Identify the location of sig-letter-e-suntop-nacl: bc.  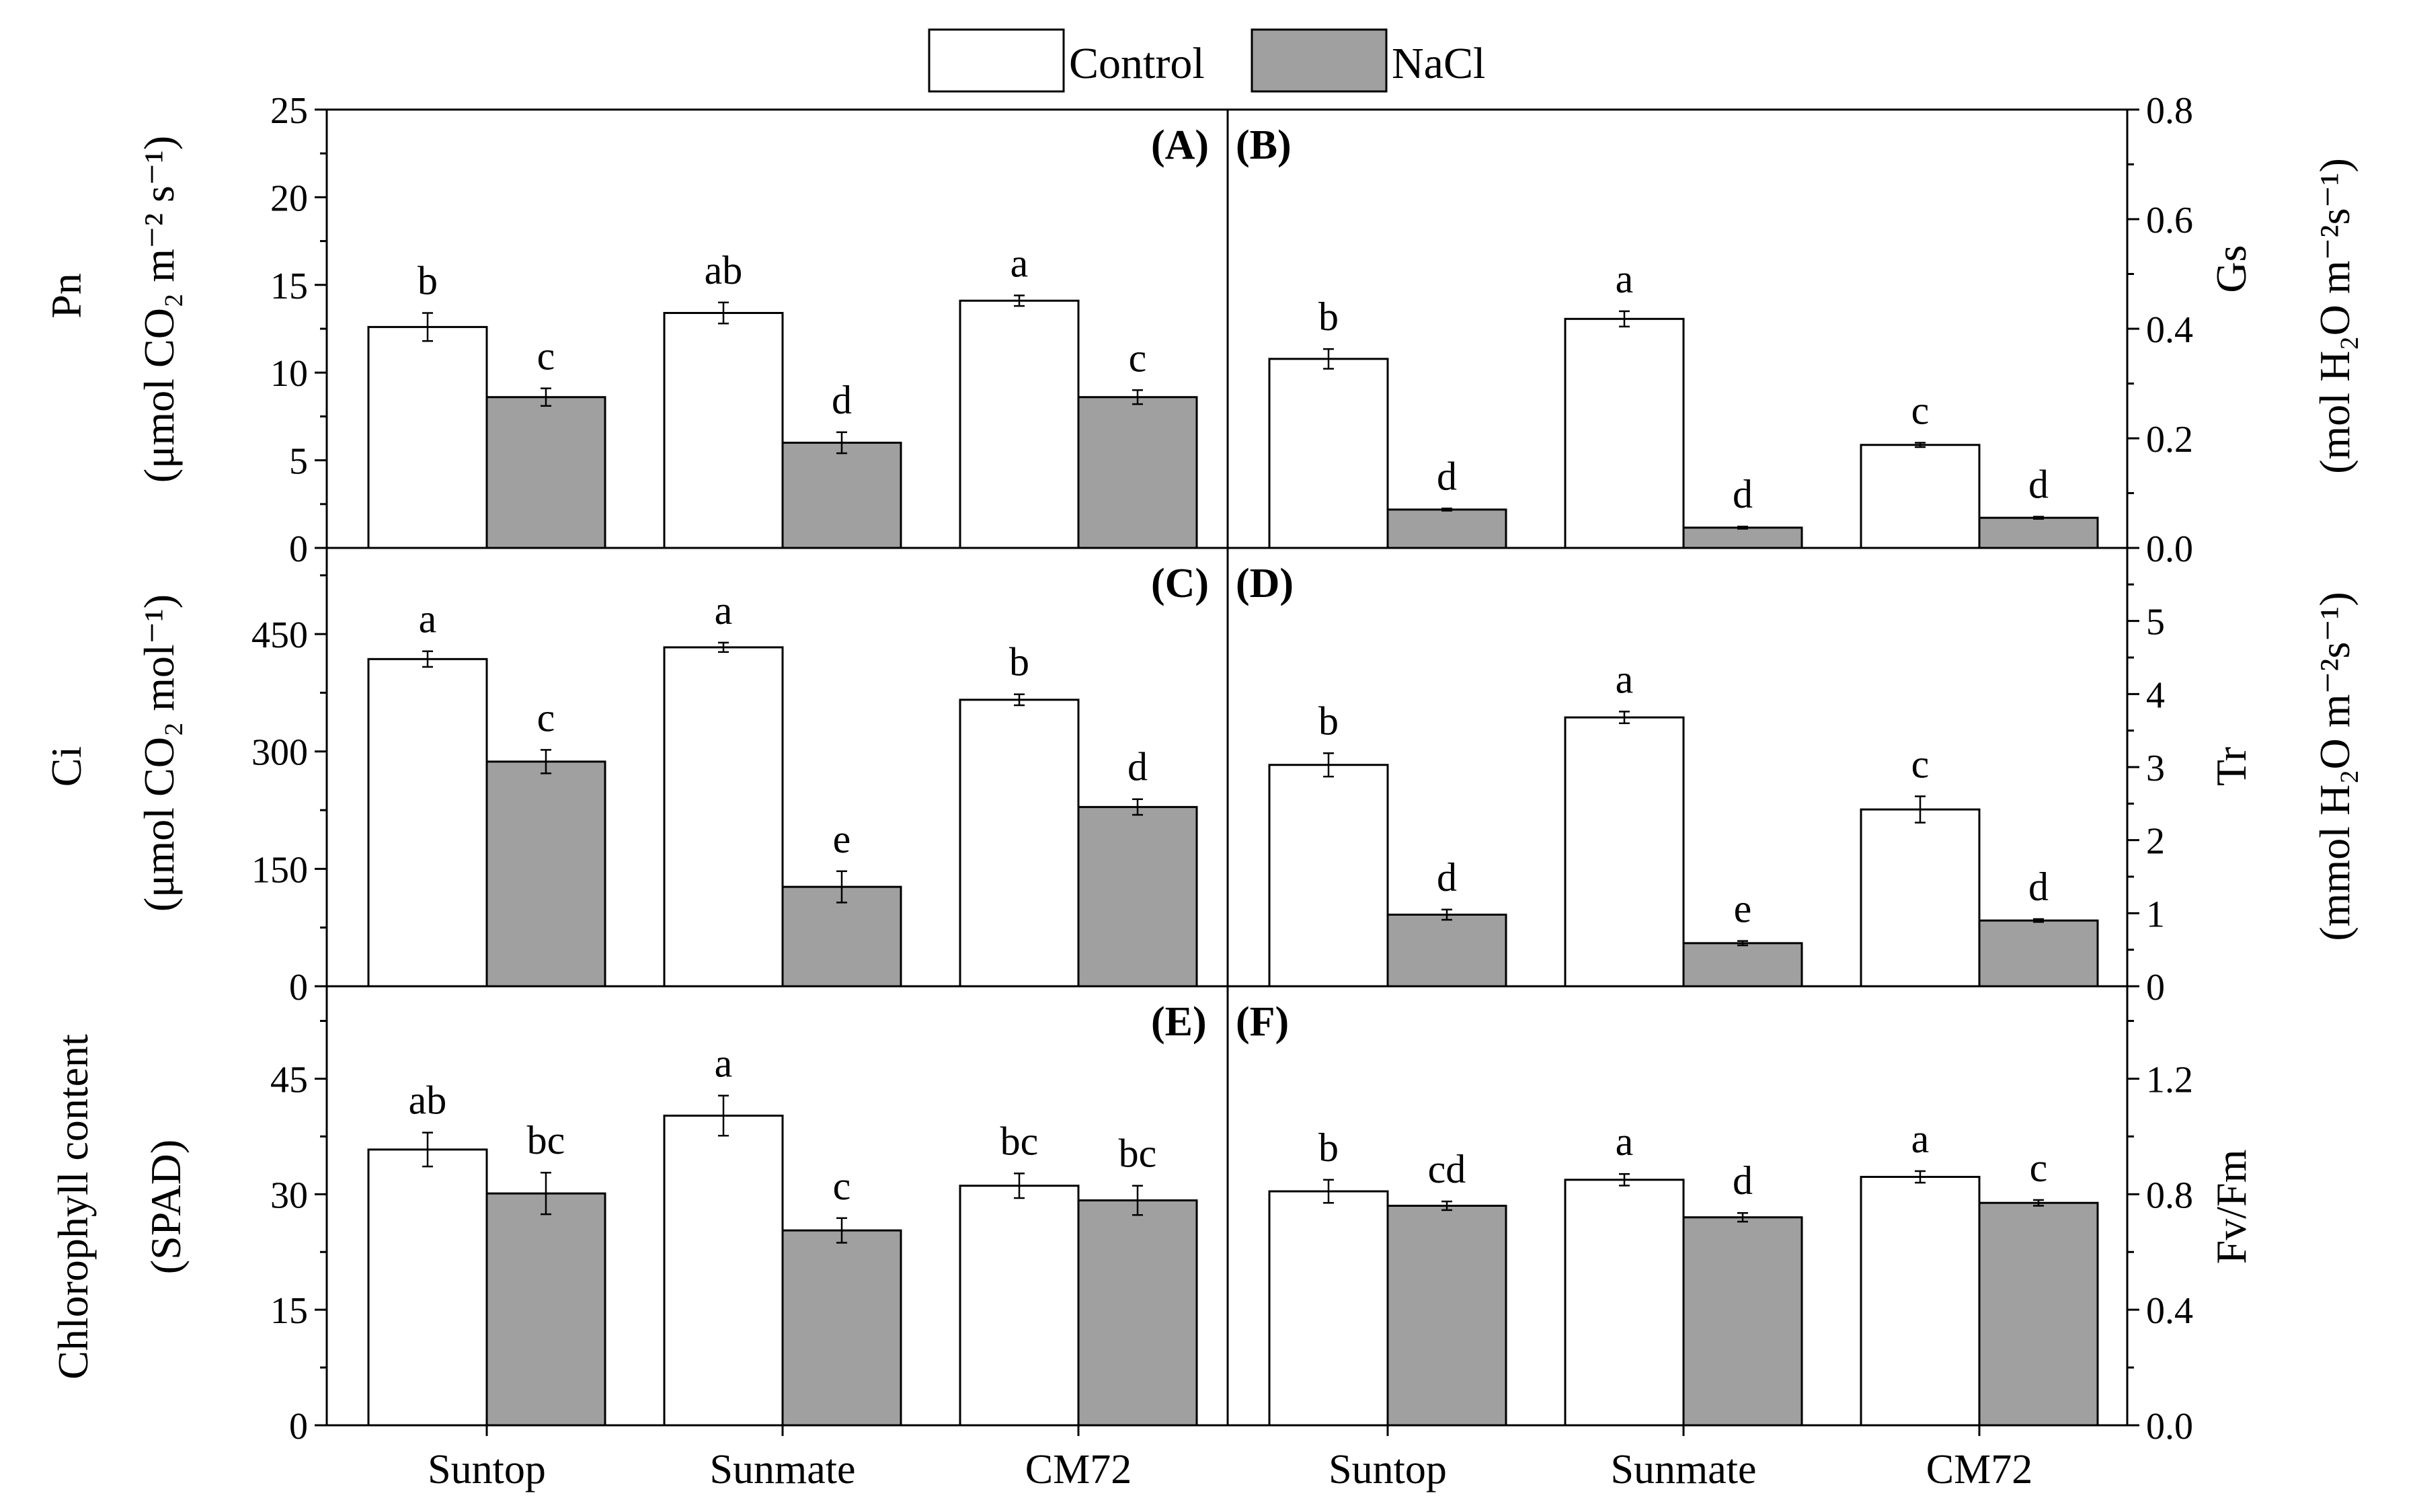
(546, 1140).